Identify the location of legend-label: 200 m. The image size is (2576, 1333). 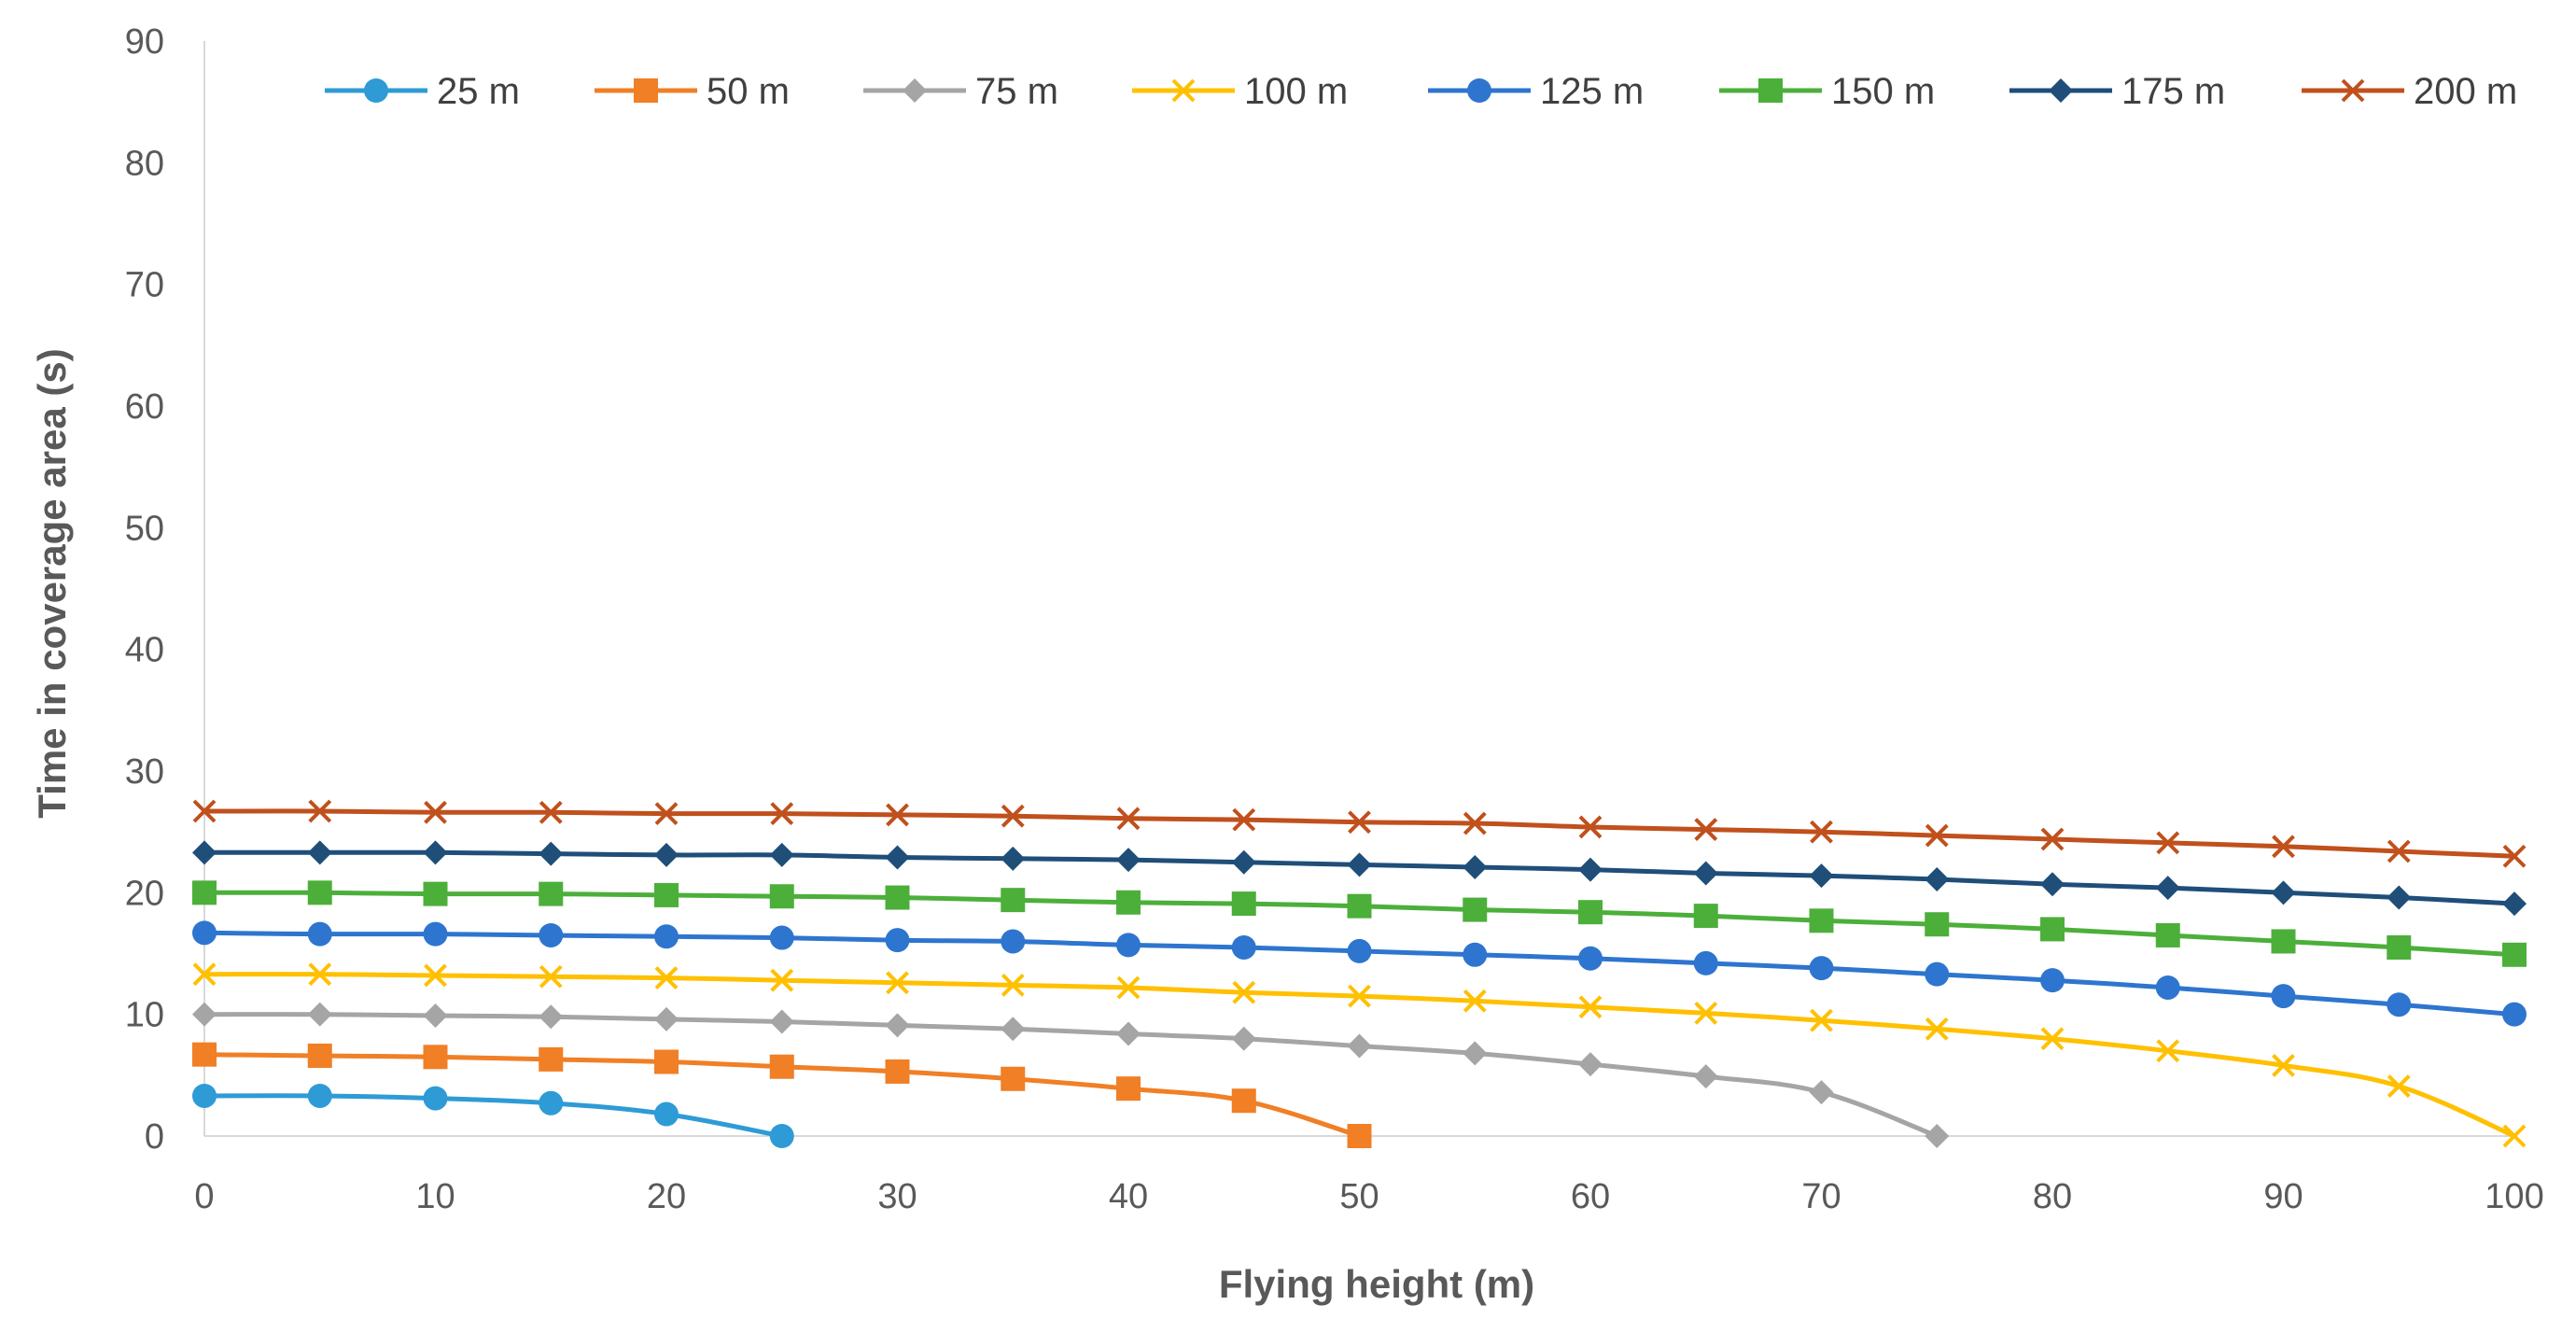
(2465, 91).